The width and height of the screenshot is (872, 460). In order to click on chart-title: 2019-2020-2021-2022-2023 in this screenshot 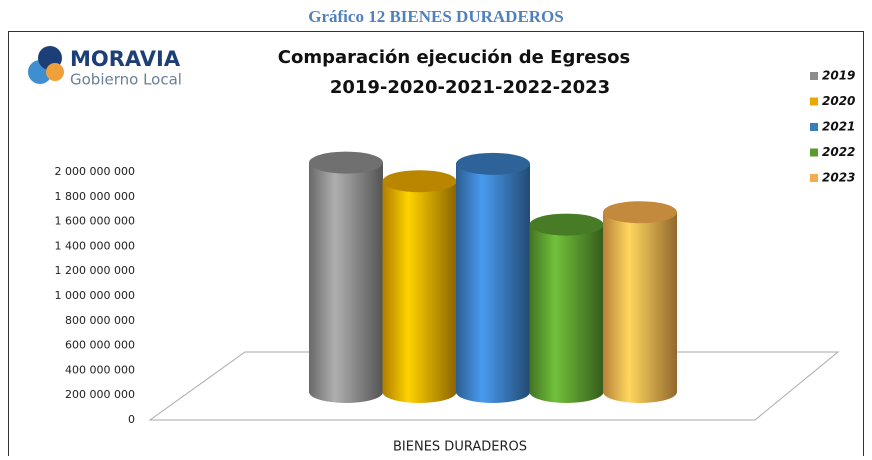, I will do `click(470, 87)`.